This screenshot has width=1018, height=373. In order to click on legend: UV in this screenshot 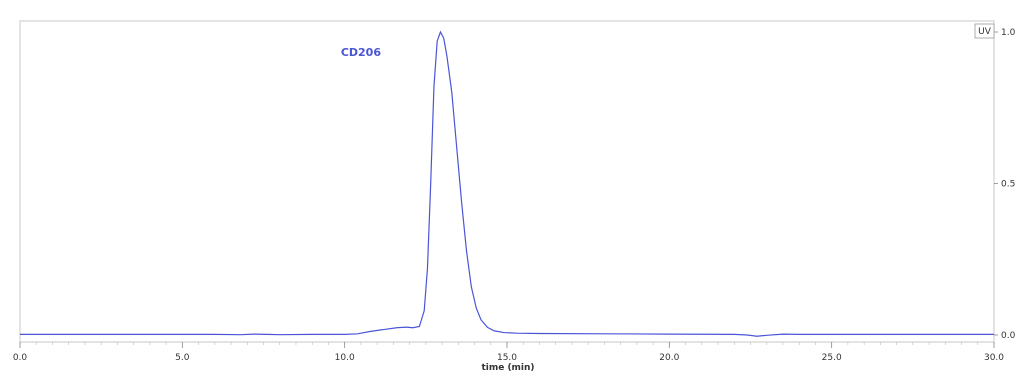, I will do `click(984, 31)`.